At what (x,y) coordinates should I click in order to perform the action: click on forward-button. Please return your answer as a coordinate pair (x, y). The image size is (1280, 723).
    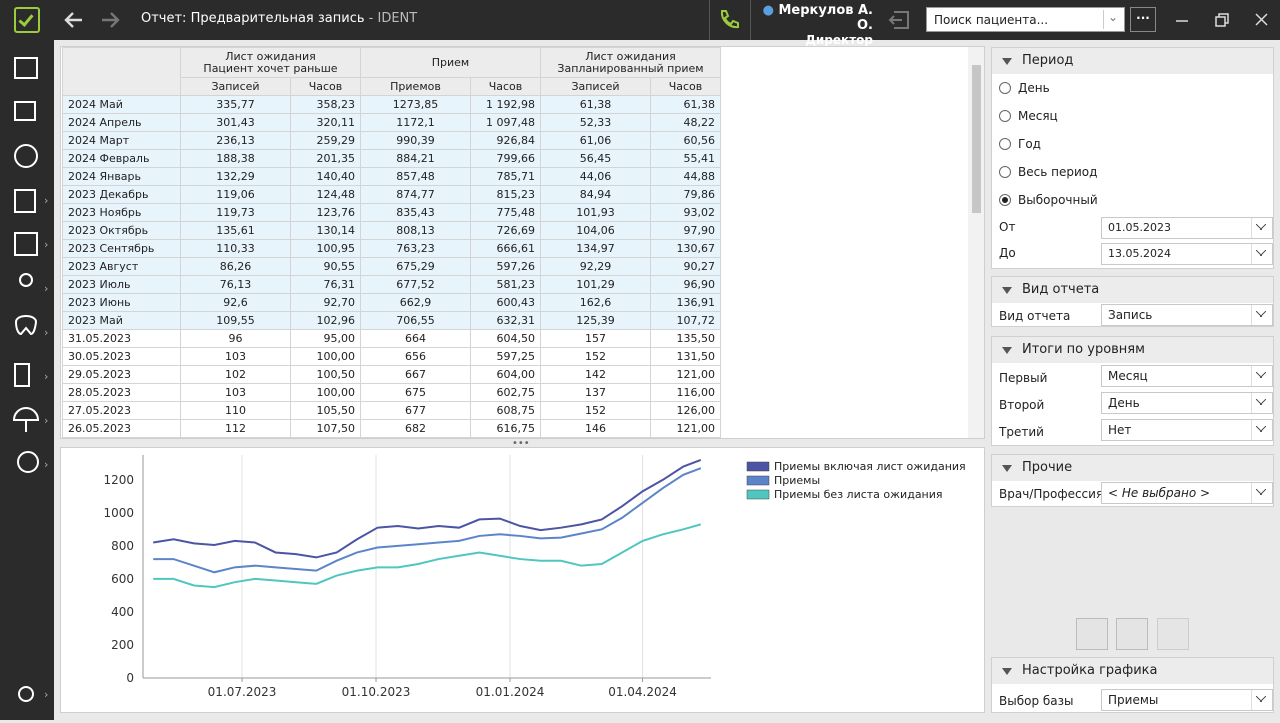
    Looking at the image, I should click on (111, 20).